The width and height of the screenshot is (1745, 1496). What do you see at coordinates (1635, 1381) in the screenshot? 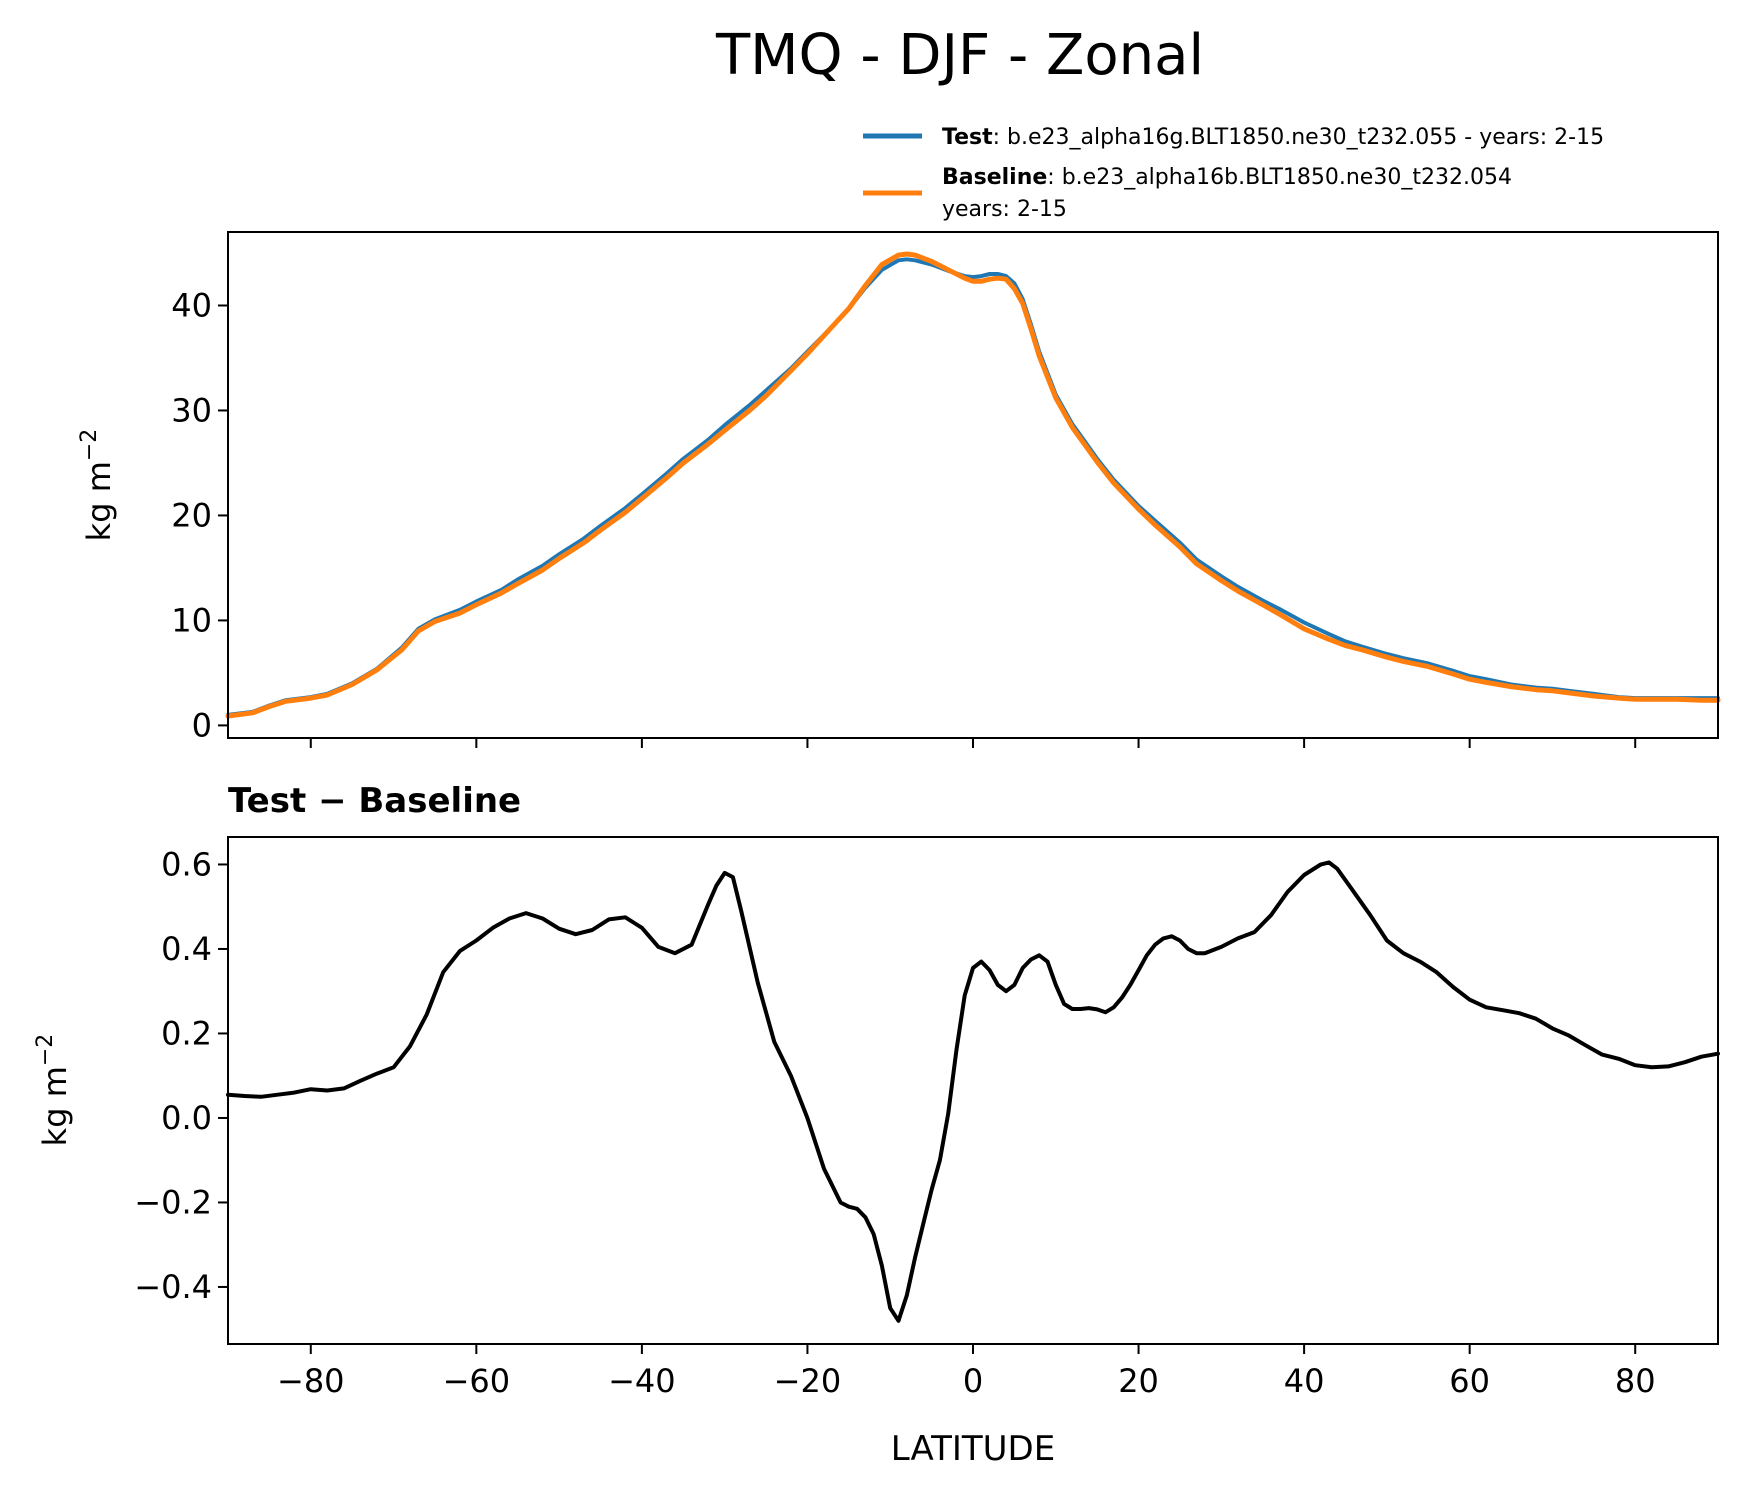
I see `bottom-xtick-label: 80` at bounding box center [1635, 1381].